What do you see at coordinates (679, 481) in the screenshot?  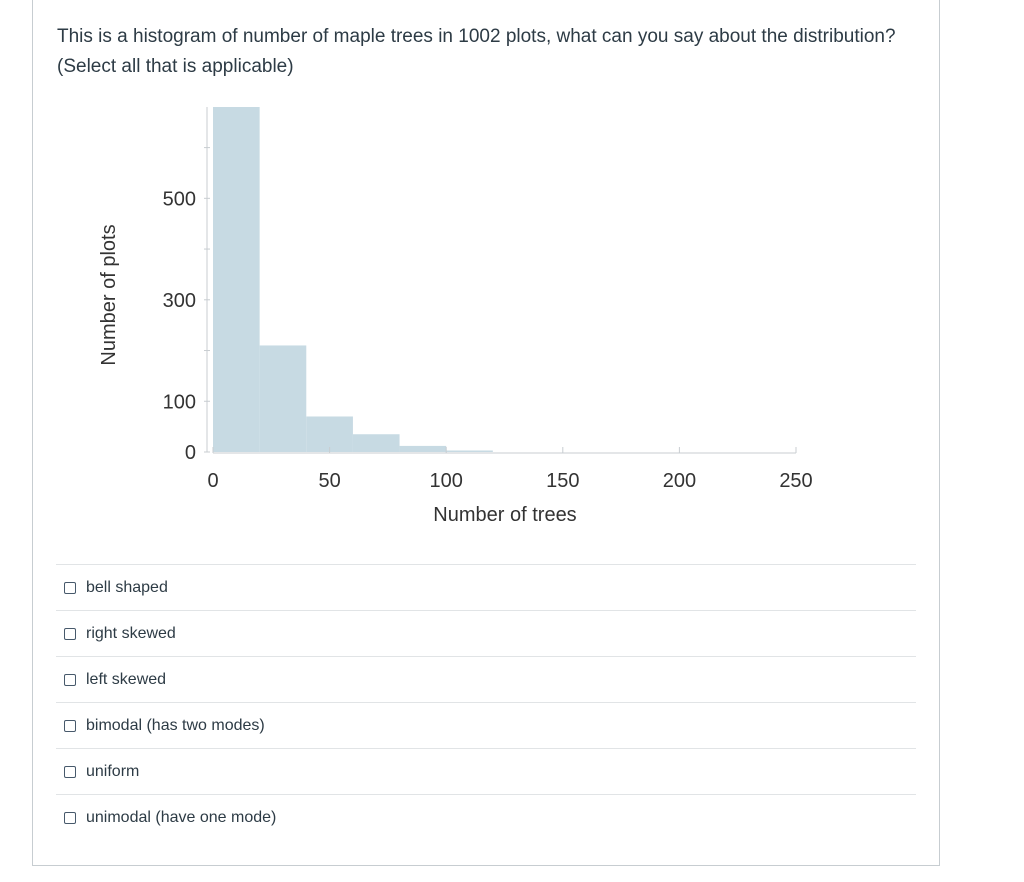 I see `x-tick-label: 200` at bounding box center [679, 481].